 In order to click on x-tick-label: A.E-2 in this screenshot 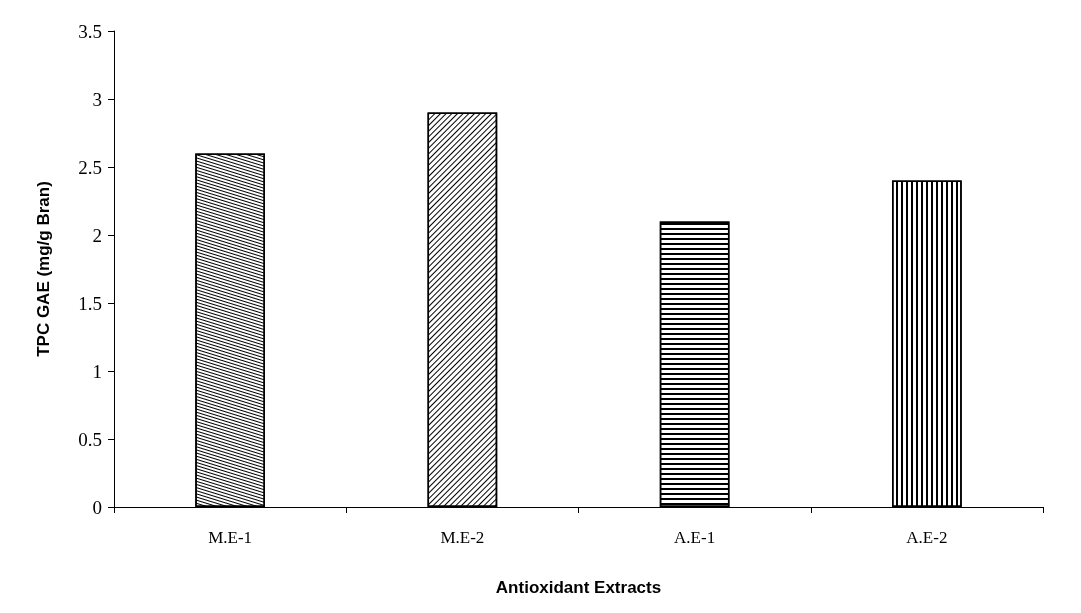, I will do `click(927, 537)`.